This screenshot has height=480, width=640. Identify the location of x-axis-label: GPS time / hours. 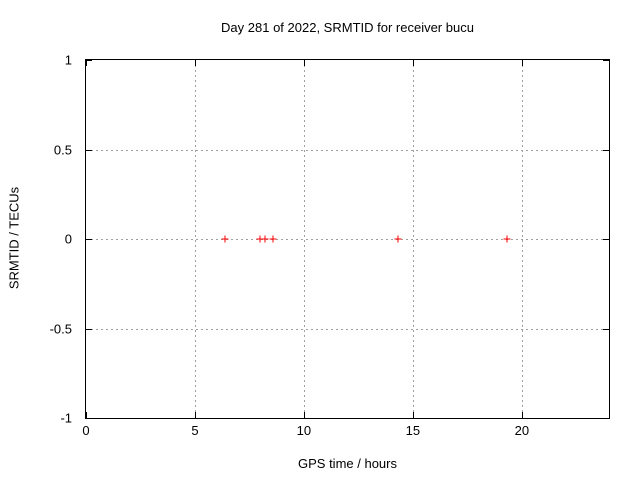
(347, 463).